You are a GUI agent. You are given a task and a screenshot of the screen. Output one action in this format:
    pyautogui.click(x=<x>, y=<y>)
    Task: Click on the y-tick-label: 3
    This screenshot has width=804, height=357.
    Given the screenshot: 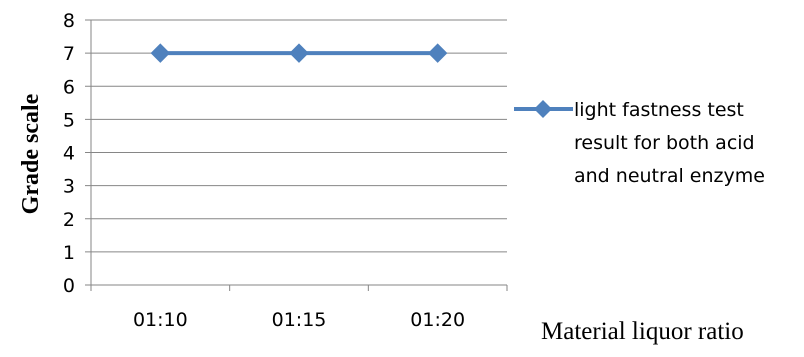 What is the action you would take?
    pyautogui.click(x=69, y=187)
    